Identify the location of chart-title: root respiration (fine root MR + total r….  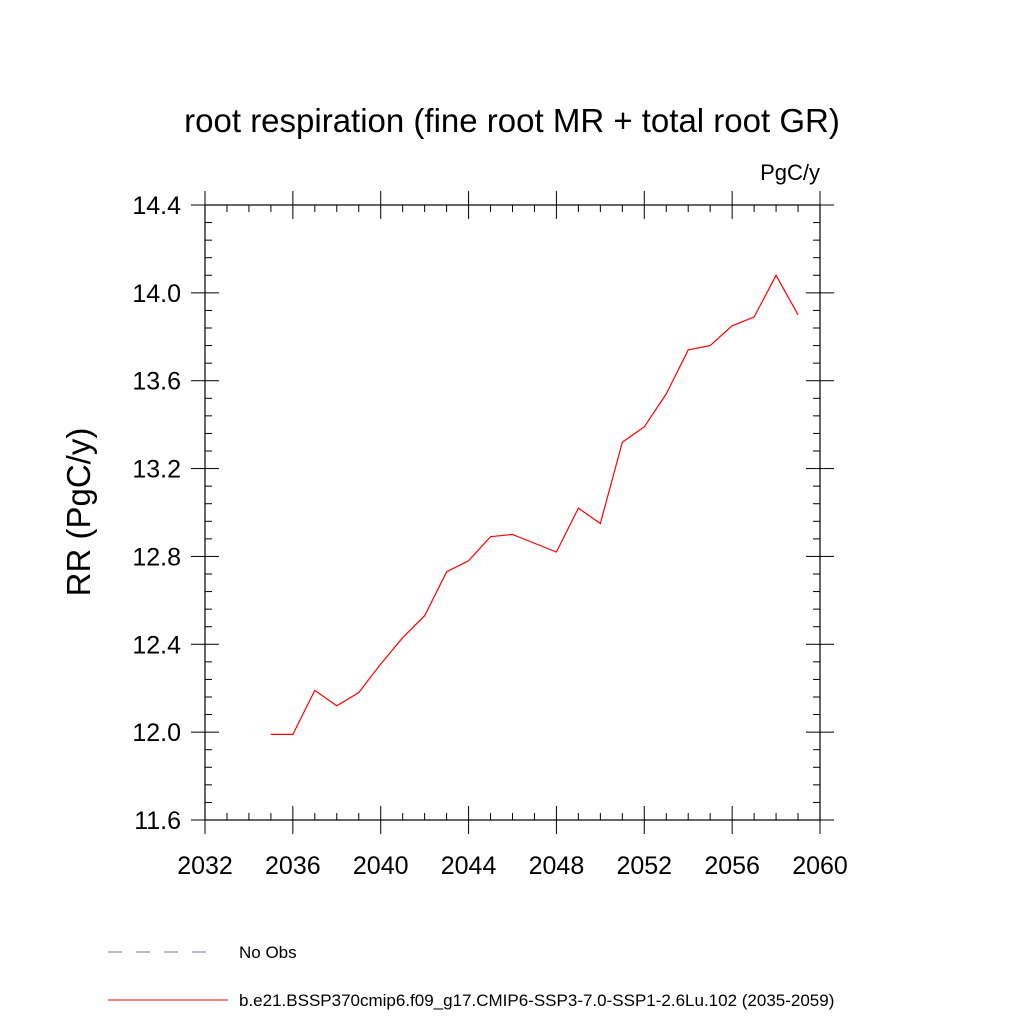
(512, 120).